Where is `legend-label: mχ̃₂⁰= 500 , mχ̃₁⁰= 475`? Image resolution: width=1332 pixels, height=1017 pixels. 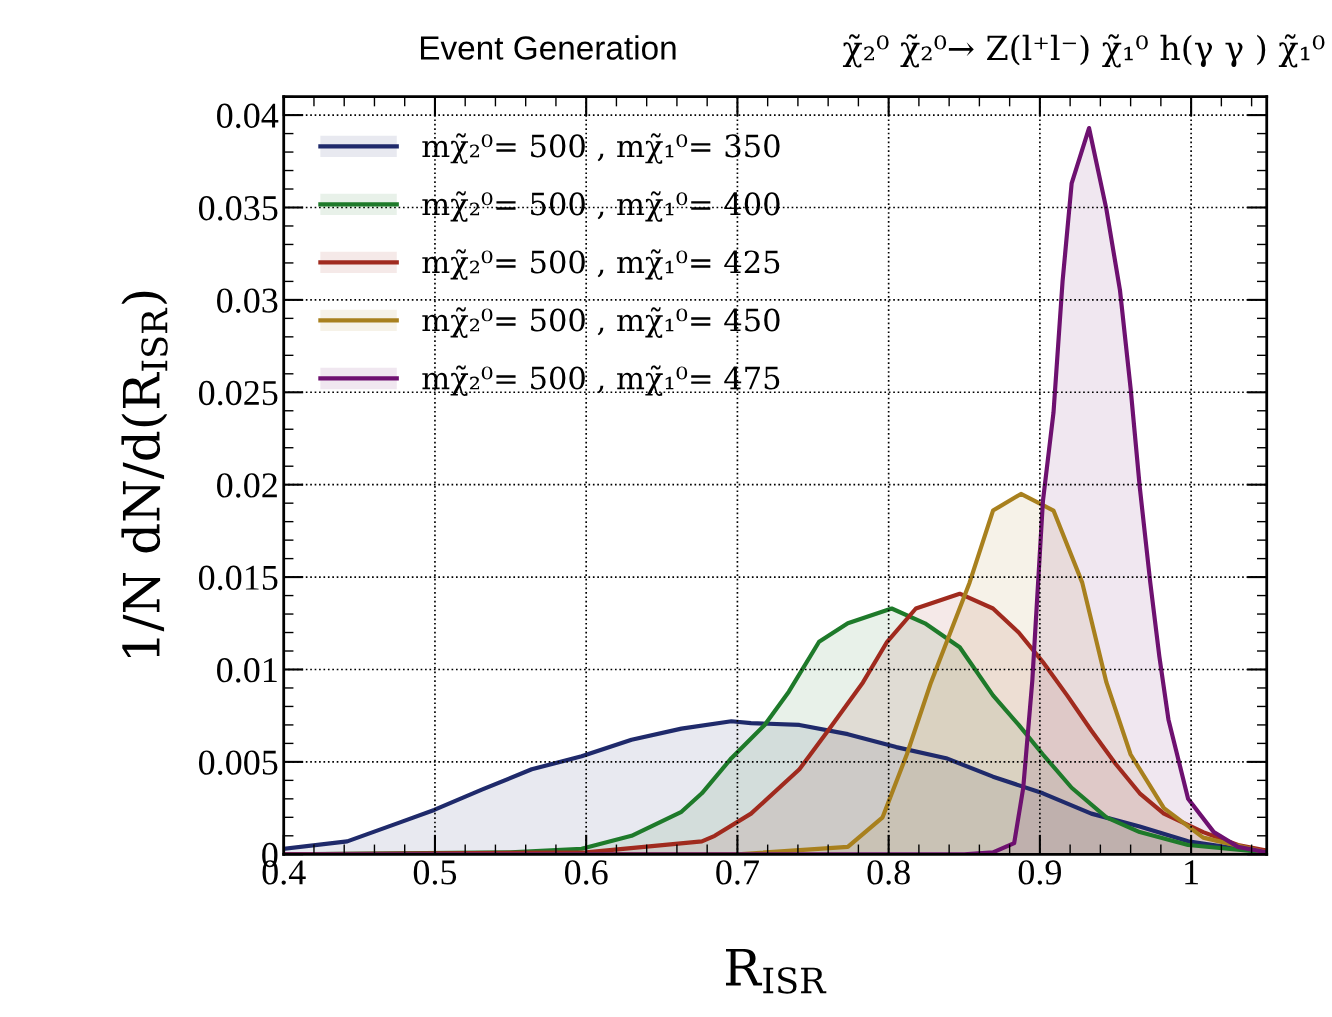 legend-label: mχ̃₂⁰= 500 , mχ̃₁⁰= 475 is located at coordinates (601, 380).